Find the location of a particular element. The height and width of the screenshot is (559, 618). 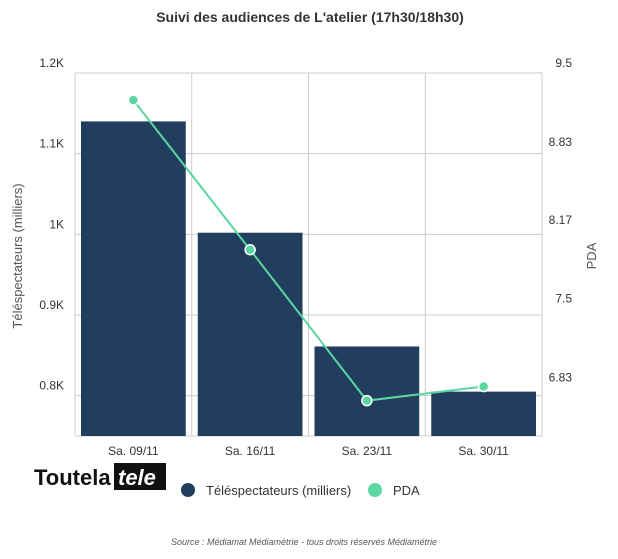

legend-marker-line is located at coordinates (375, 490).